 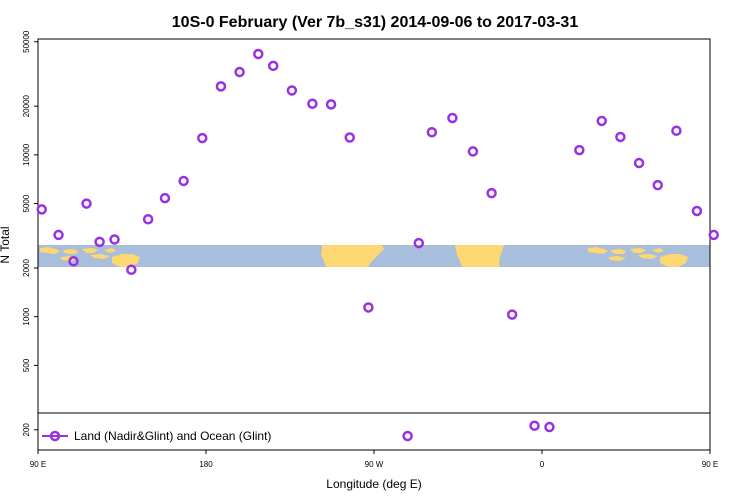 What do you see at coordinates (26, 41) in the screenshot?
I see `y-tick-label-7: 50000` at bounding box center [26, 41].